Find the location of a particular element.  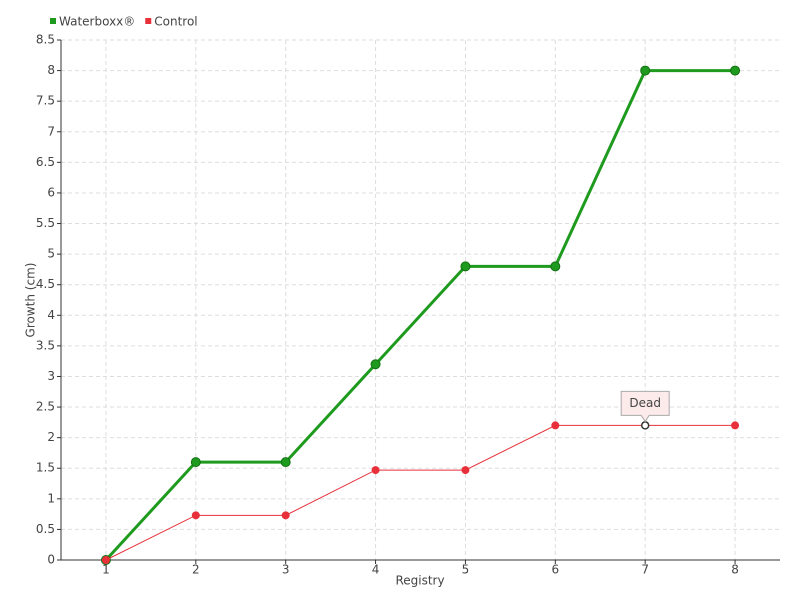

y-tick-label: 8 is located at coordinates (51, 70).